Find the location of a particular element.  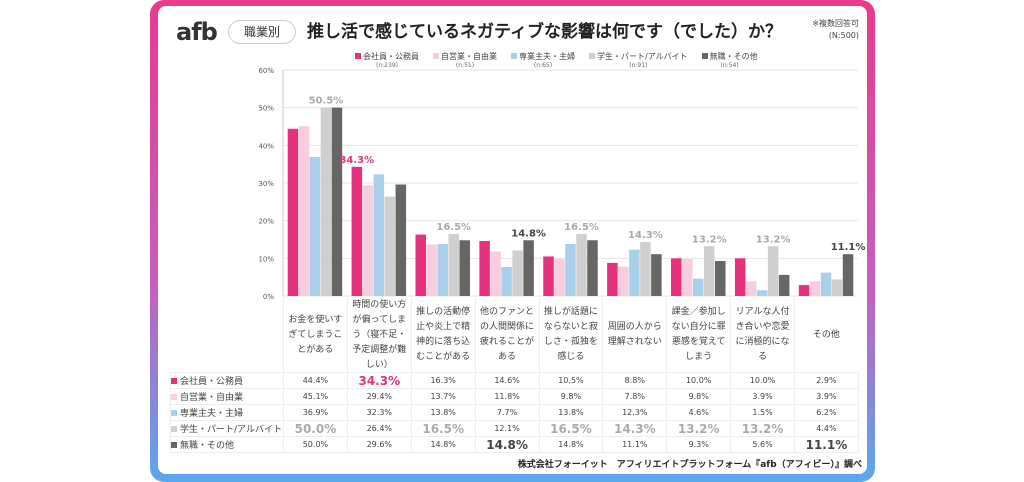

legend-label: 学生・パート/アルバイト is located at coordinates (642, 56).